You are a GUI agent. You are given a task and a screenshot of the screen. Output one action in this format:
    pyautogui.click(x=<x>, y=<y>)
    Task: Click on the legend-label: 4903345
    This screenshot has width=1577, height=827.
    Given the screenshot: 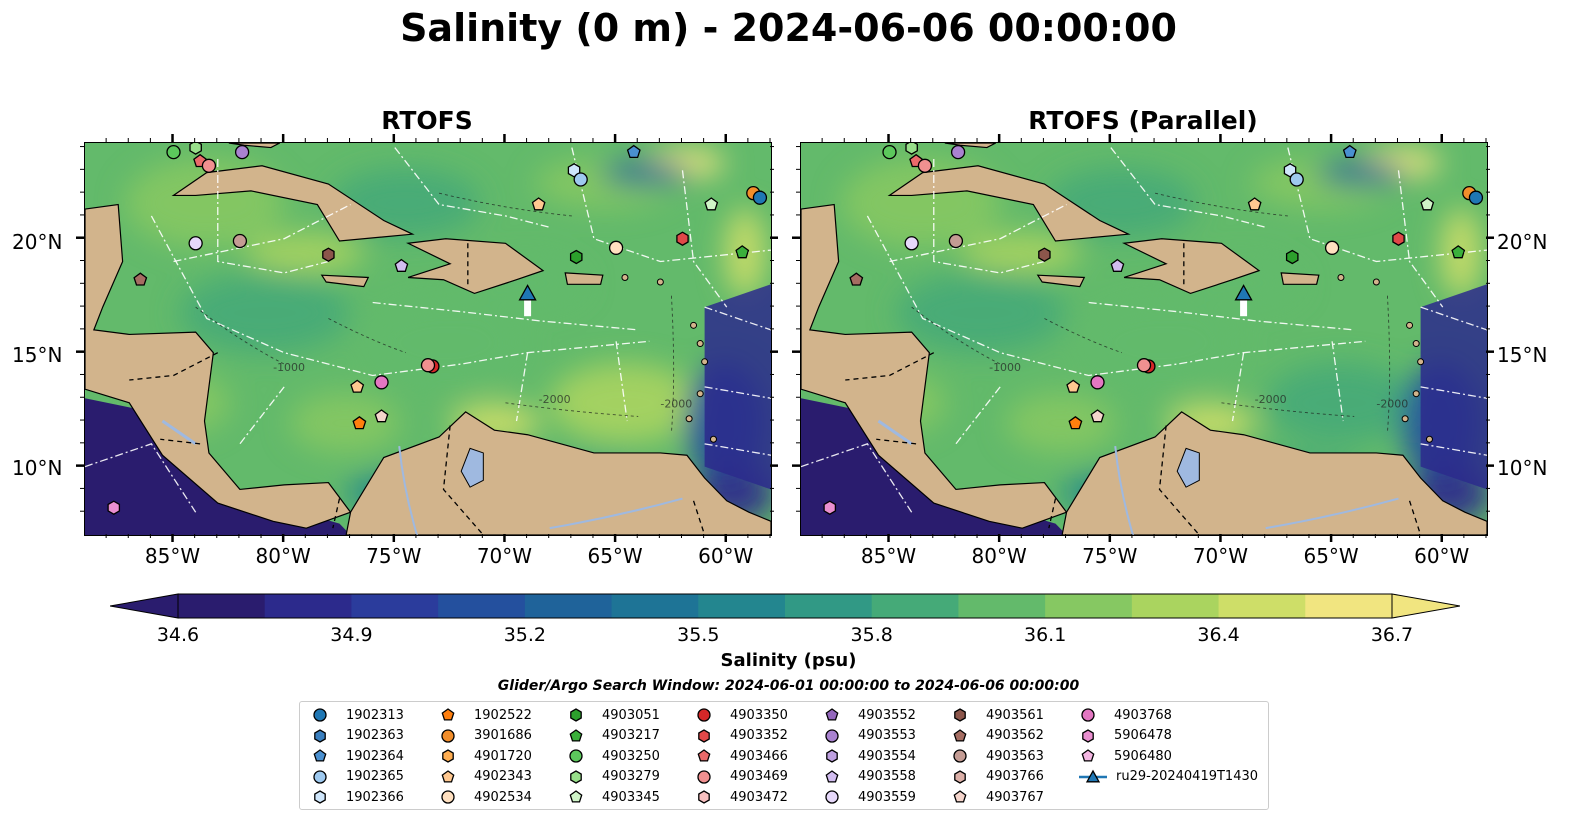 What is the action you would take?
    pyautogui.click(x=631, y=797)
    